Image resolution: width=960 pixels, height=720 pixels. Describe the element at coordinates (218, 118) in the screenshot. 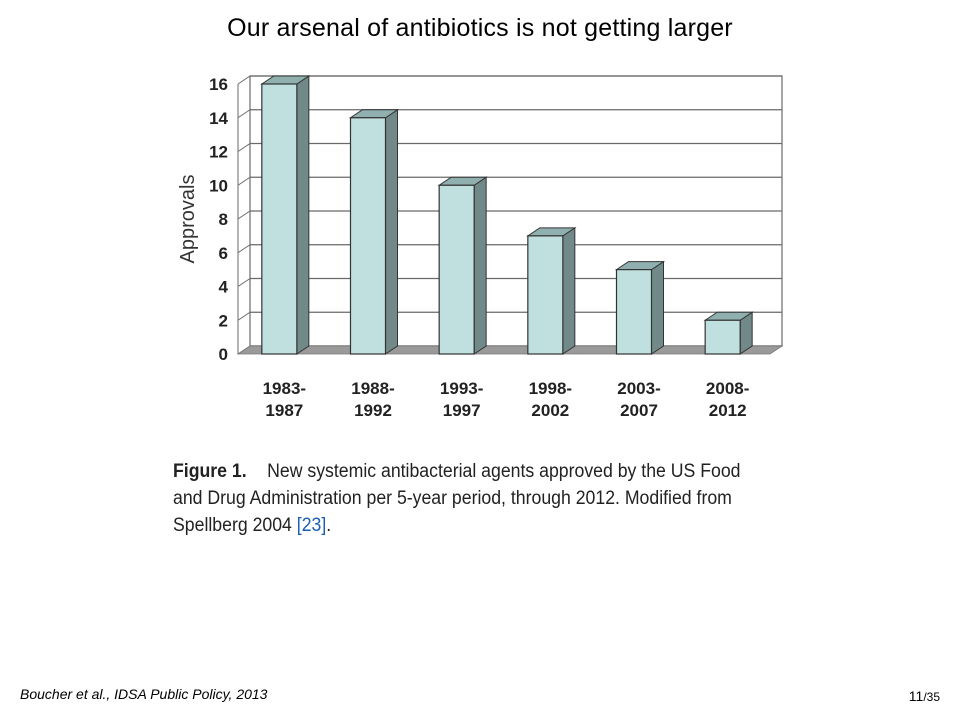

I see `y-tick-label: 14` at that location.